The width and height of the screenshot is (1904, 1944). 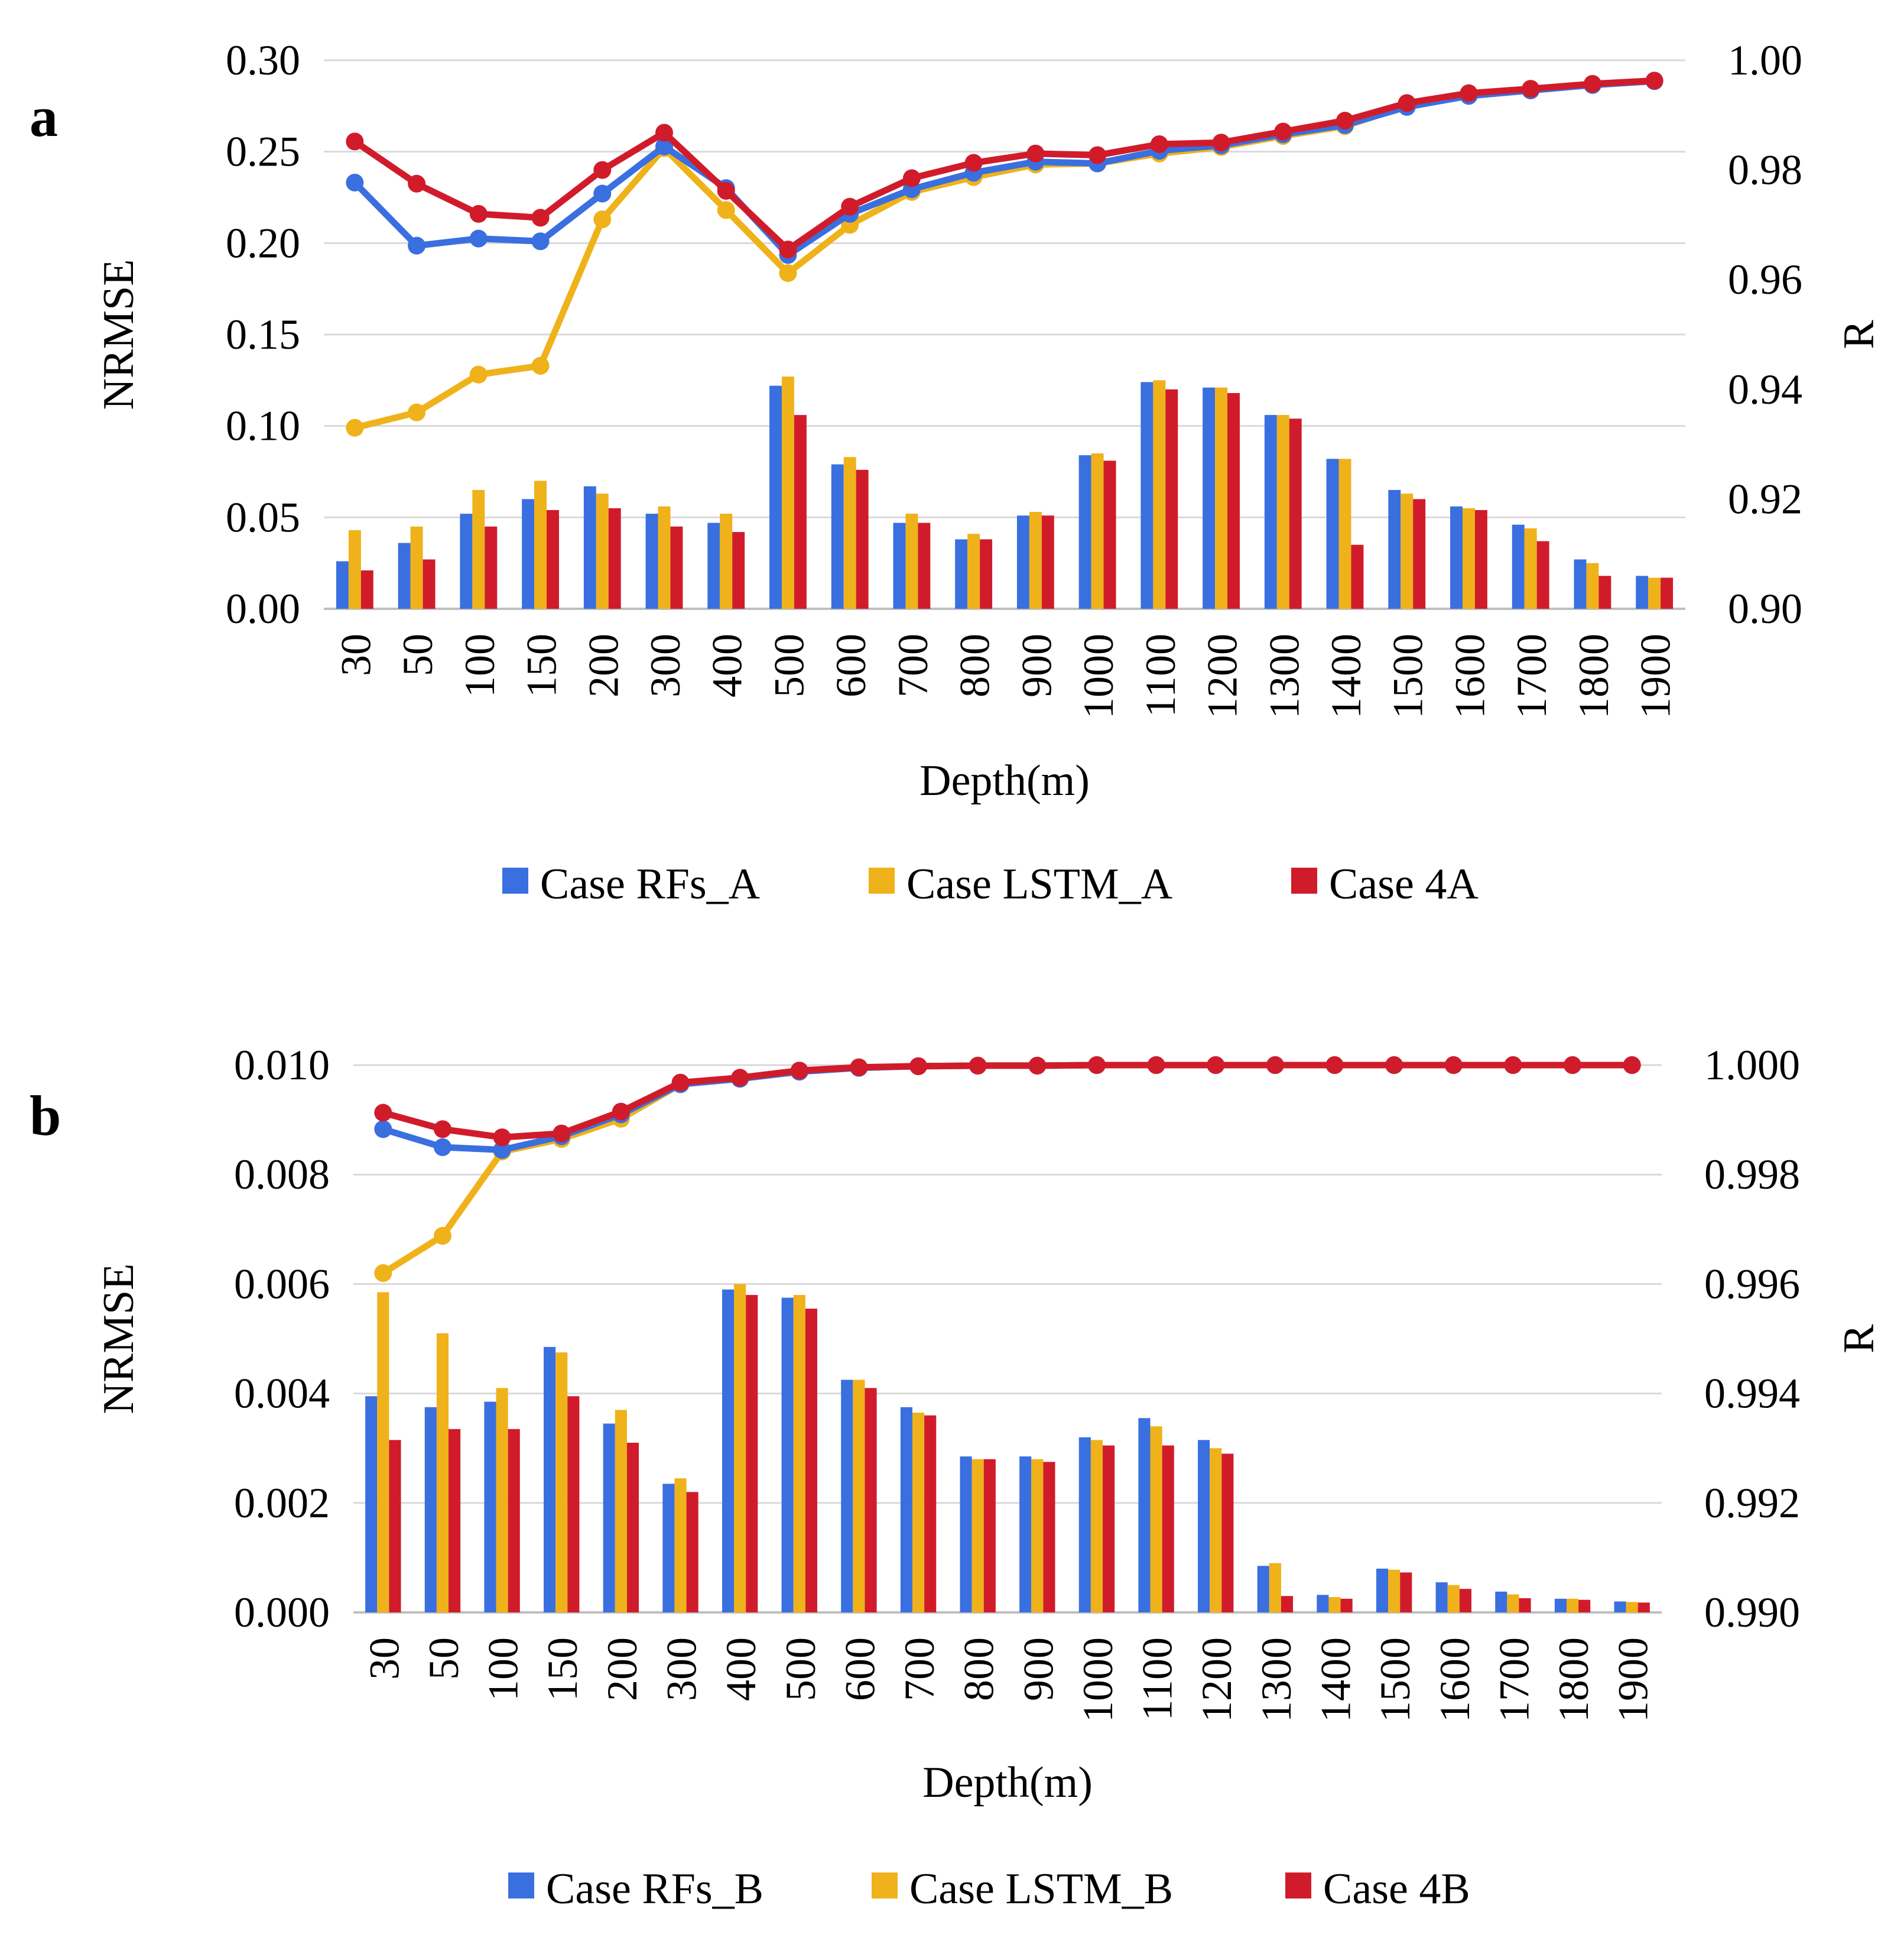 I want to click on x-tick-label: 1600, so click(x=1455, y=1679).